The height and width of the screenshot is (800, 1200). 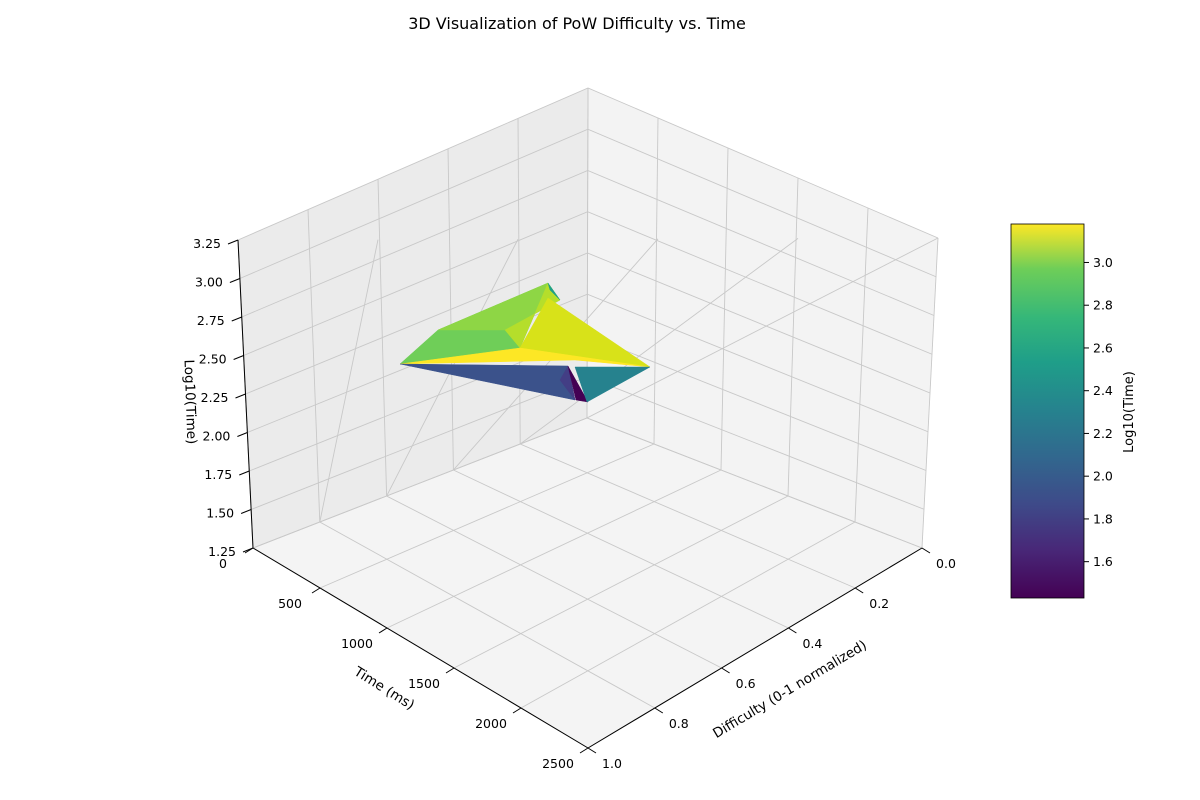 What do you see at coordinates (1103, 347) in the screenshot?
I see `colorbar-tick-label: 2.6` at bounding box center [1103, 347].